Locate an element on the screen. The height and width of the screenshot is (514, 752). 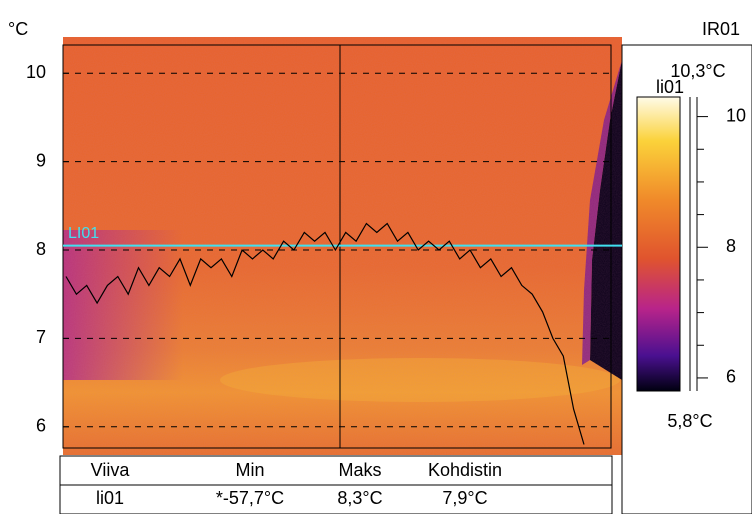
y-tick-label: 8 is located at coordinates (41, 249).